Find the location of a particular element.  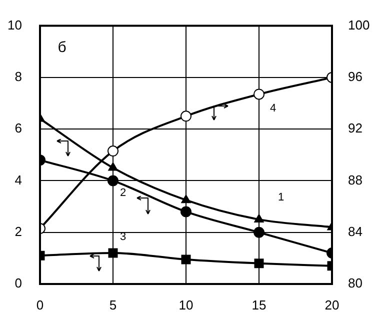

x-tick-label: 15 is located at coordinates (259, 304).